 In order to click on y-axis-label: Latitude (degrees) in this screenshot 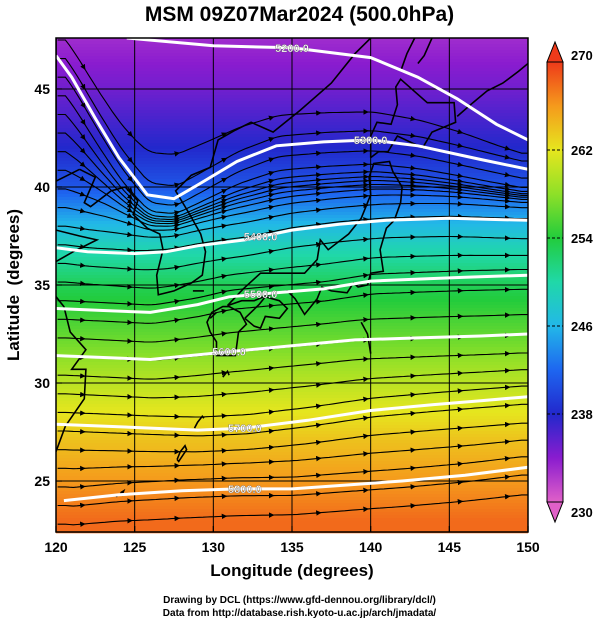, I will do `click(13, 285)`.